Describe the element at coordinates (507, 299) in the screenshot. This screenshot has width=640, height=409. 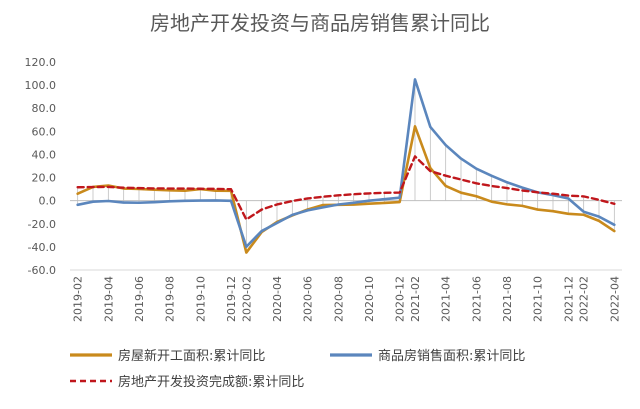
I see `x-tick-label: 2021-08` at that location.